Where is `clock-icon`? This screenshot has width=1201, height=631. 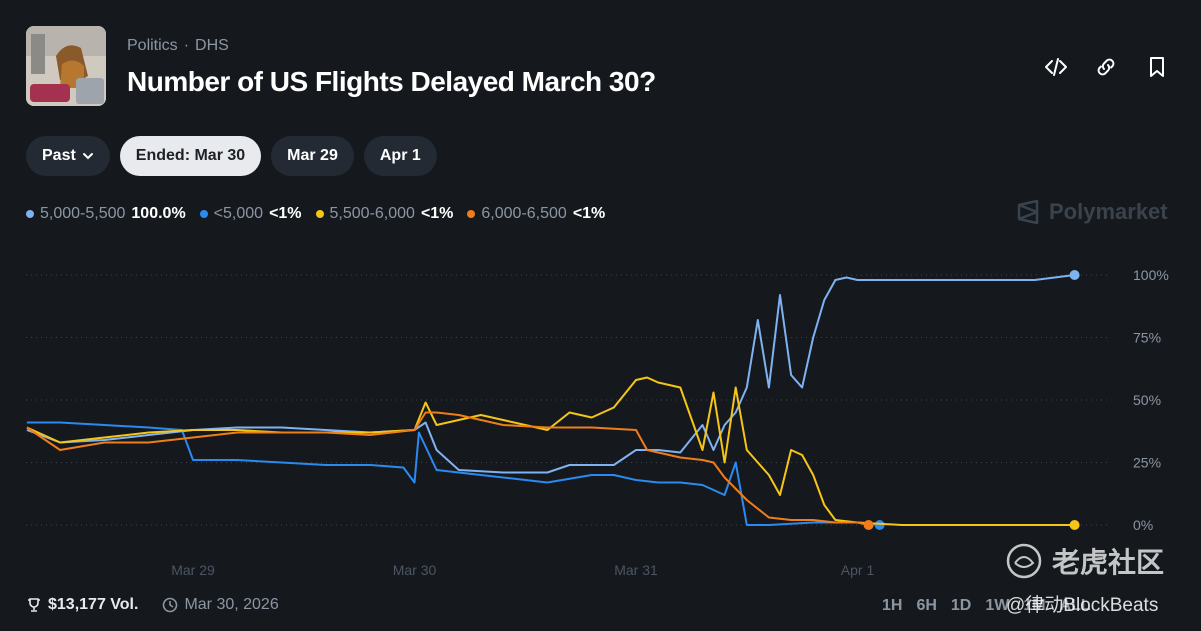 clock-icon is located at coordinates (170, 605).